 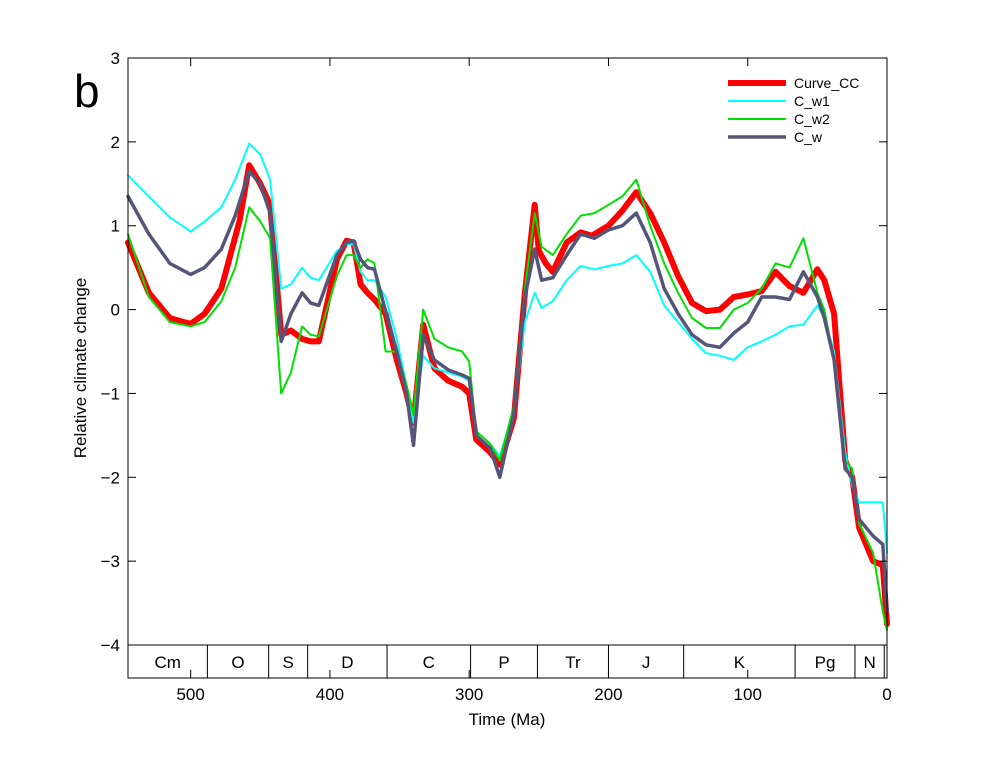 I want to click on period-label-d: D, so click(x=347, y=662).